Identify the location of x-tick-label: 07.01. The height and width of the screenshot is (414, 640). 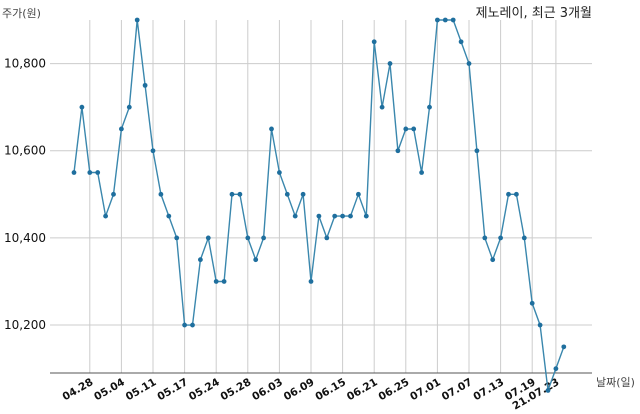
(425, 389).